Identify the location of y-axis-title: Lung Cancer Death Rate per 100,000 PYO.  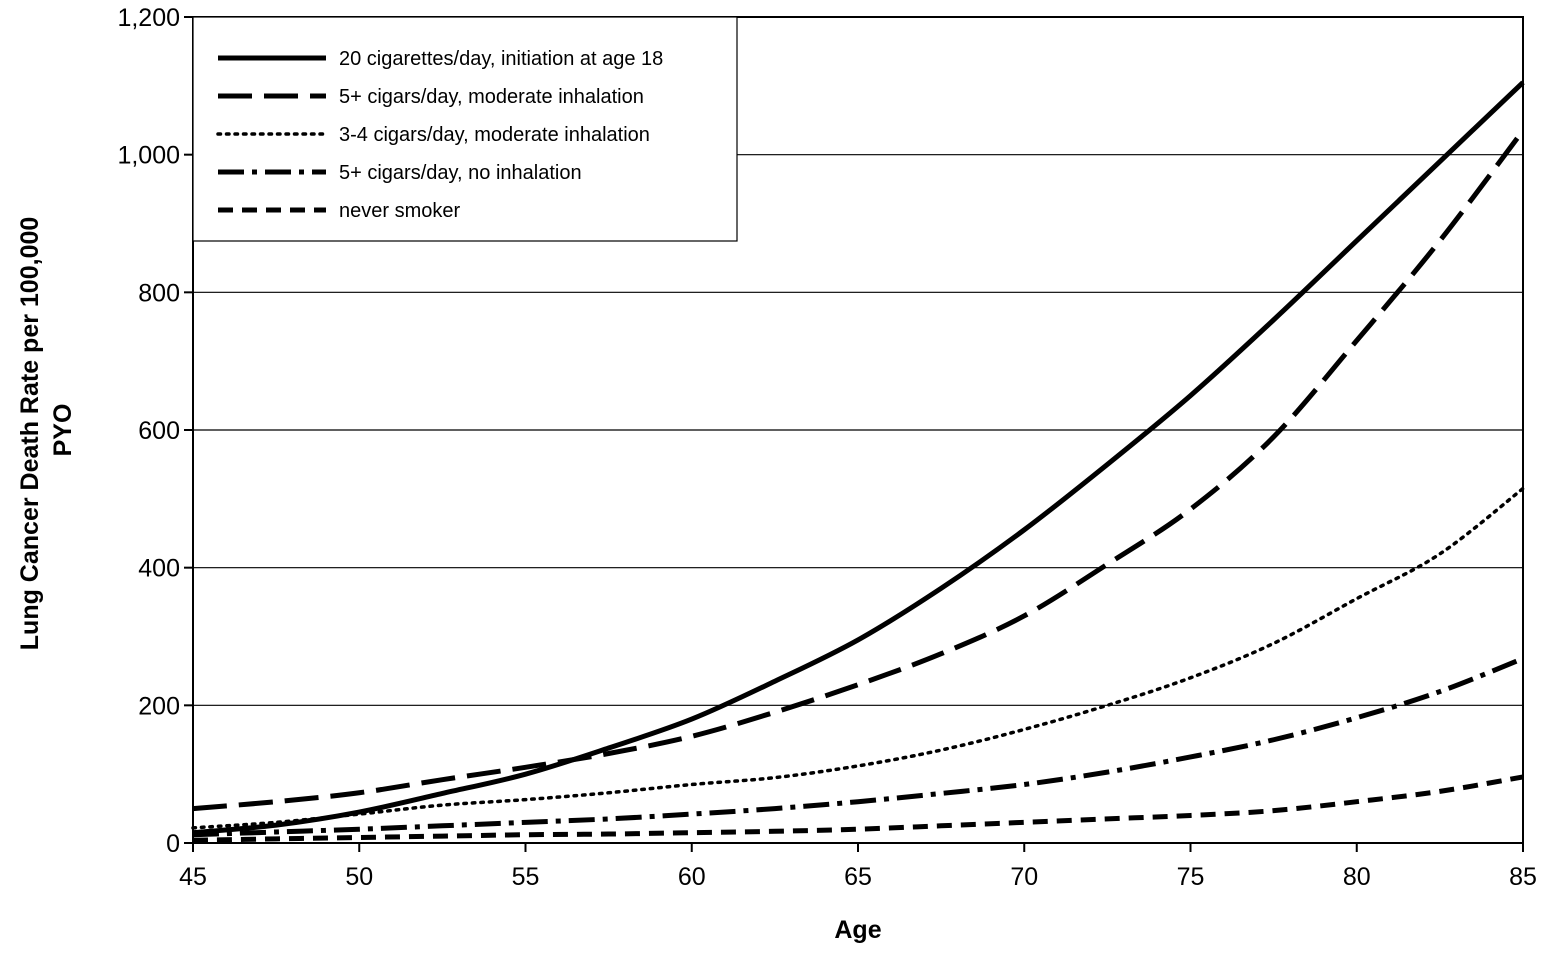
(46, 430).